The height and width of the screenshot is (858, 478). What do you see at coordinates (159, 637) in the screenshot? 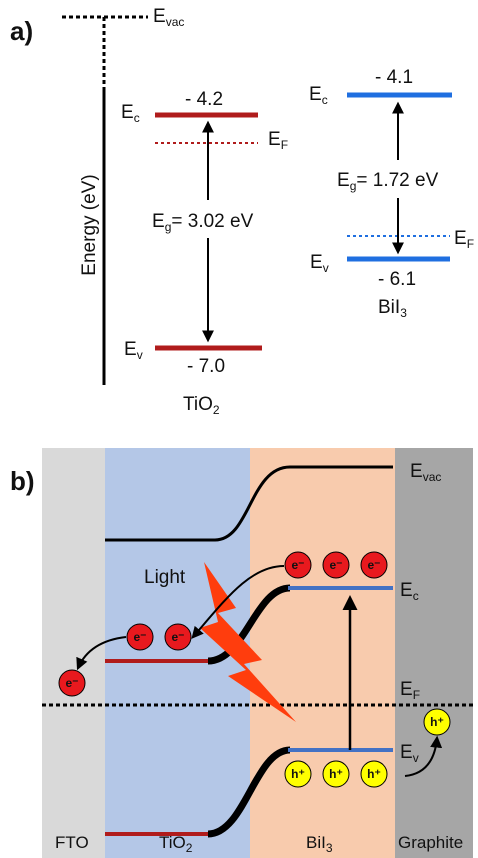
I see `tio2-electrons: e⁻ e⁻` at bounding box center [159, 637].